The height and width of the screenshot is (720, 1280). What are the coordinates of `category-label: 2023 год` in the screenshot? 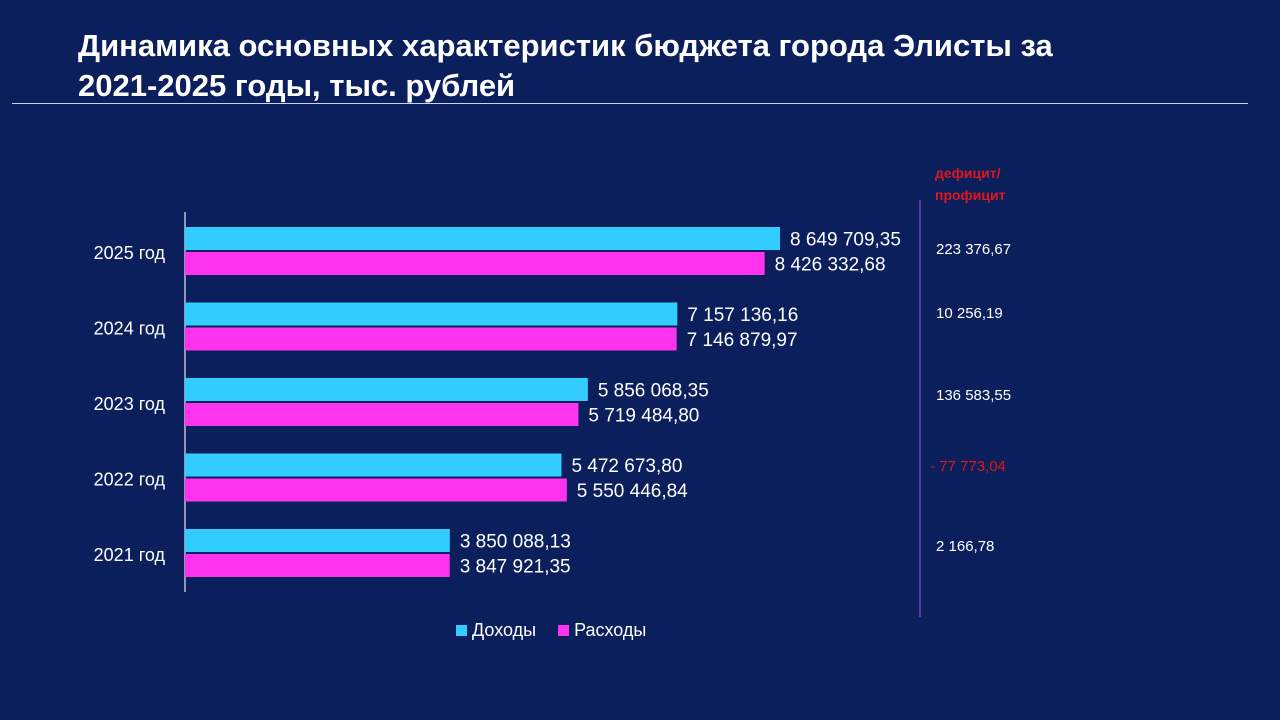 It's located at (130, 404).